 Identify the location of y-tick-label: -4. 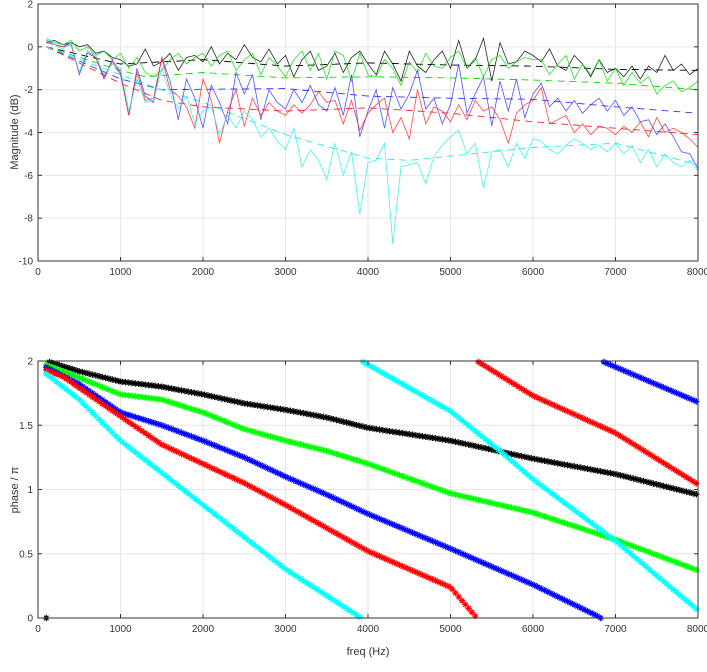
(28, 133).